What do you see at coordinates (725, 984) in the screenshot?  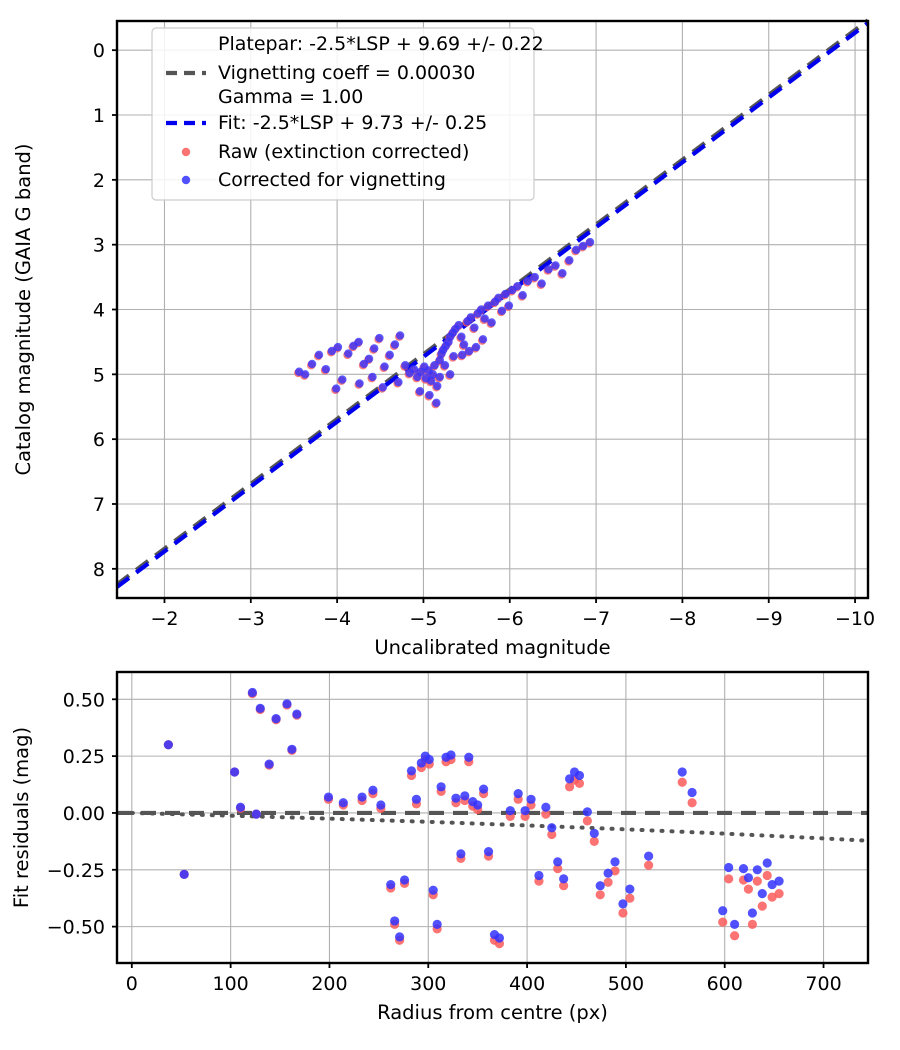 I see `bottom-xtick-label: 600` at bounding box center [725, 984].